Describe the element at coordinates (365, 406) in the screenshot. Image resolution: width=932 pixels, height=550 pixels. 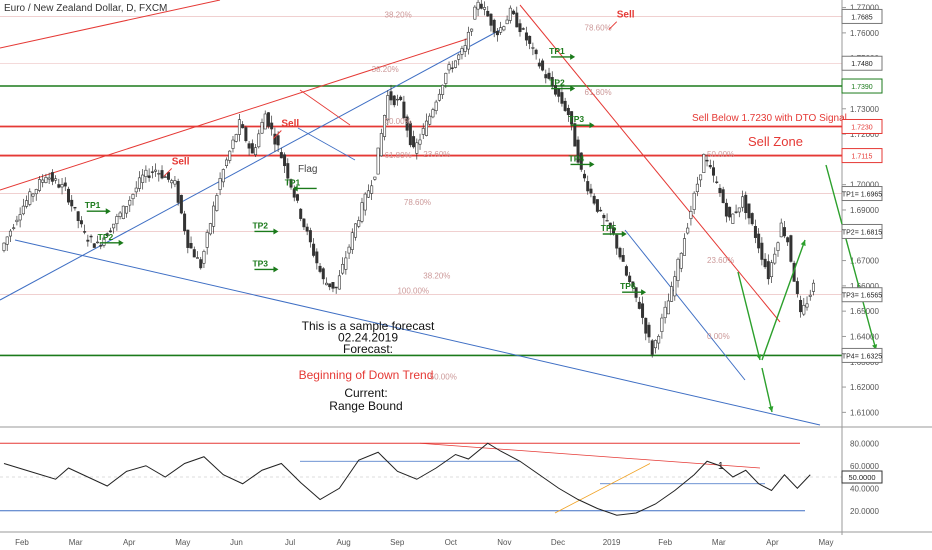
I see `current-text: Range Bound` at that location.